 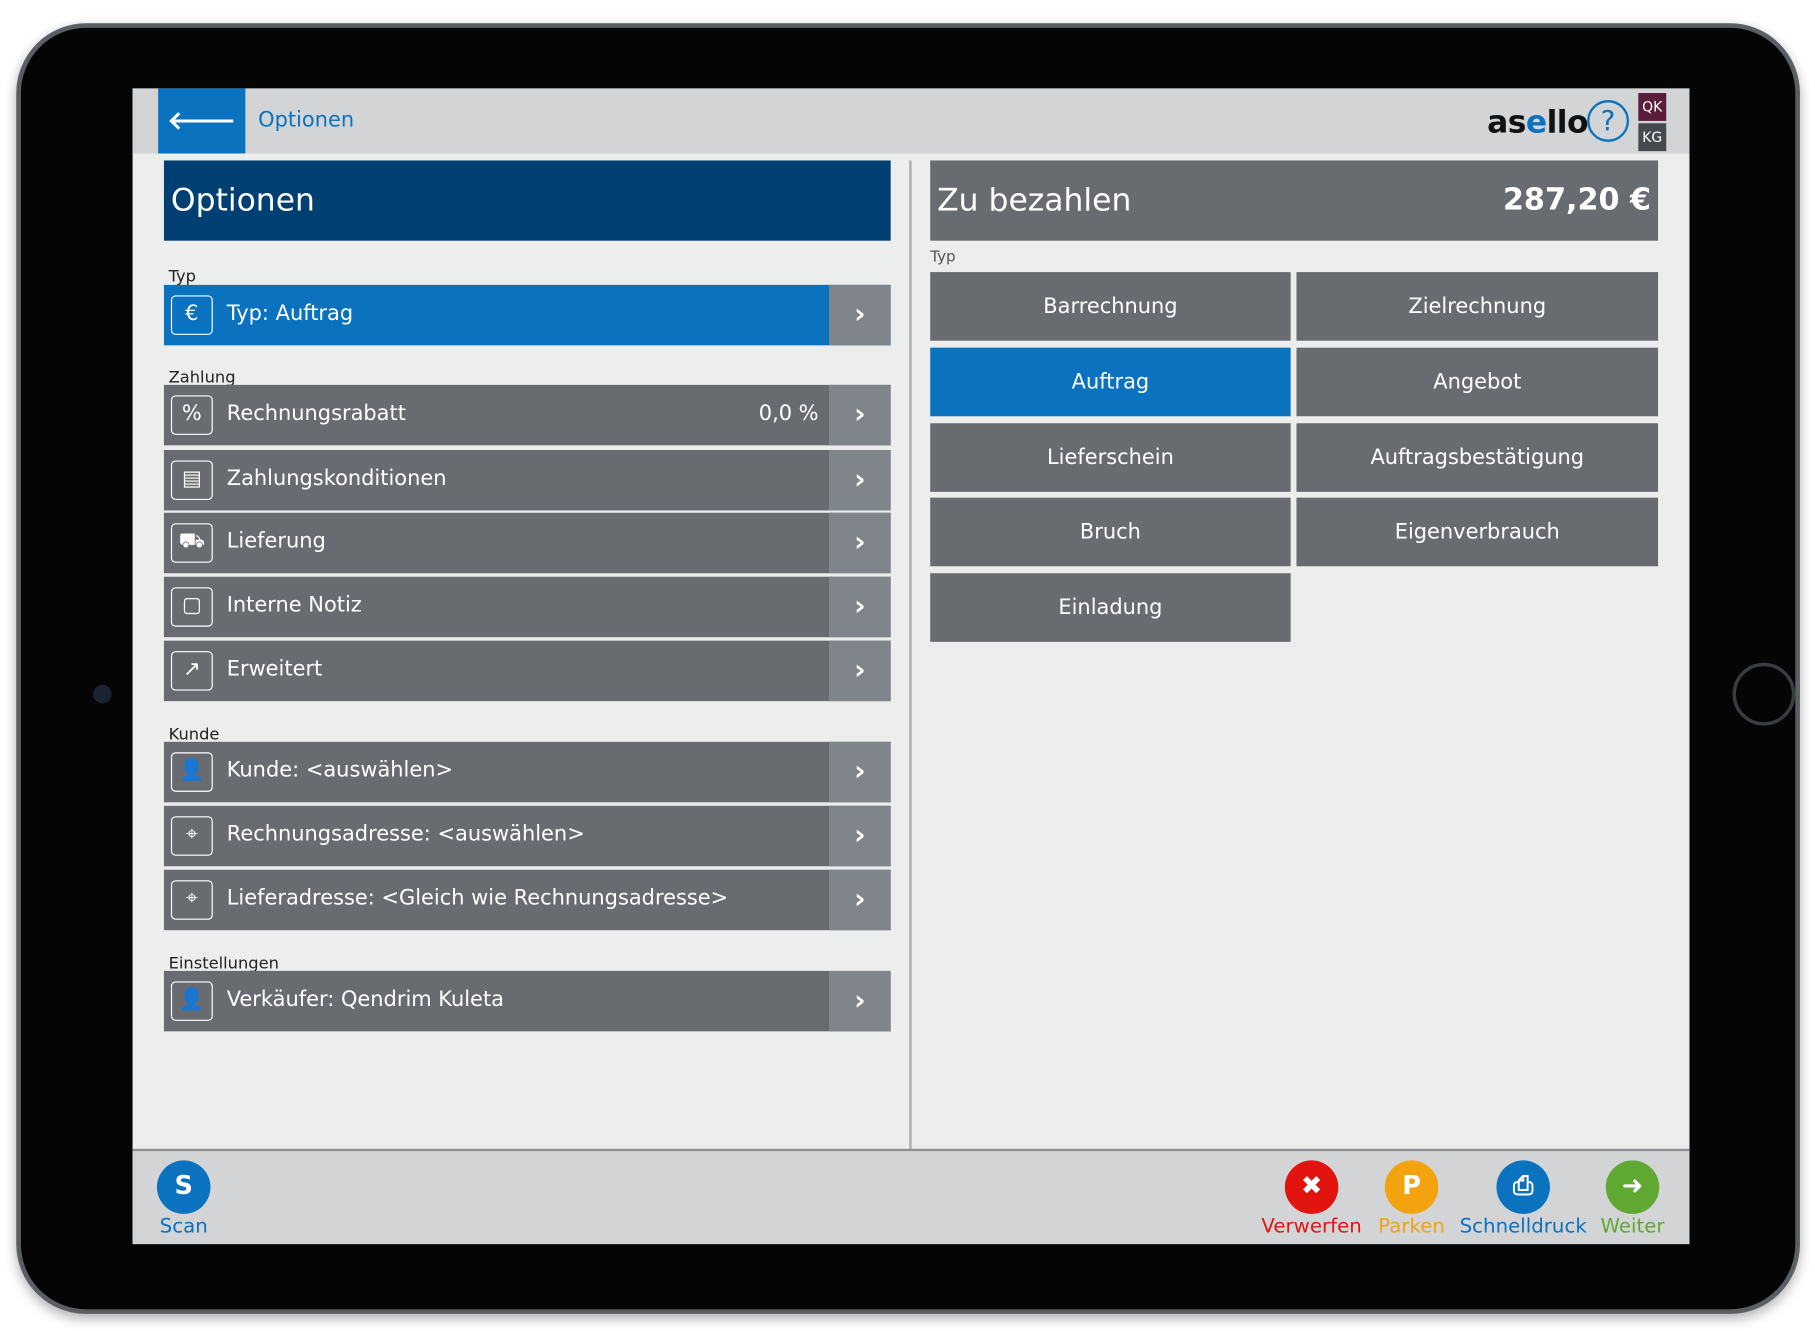 I want to click on type-label: Typ, so click(x=943, y=257).